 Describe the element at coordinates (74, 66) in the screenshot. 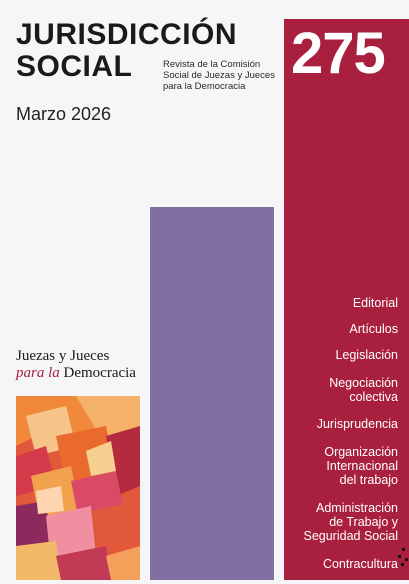

I see `title-line-2: SOCIAL` at that location.